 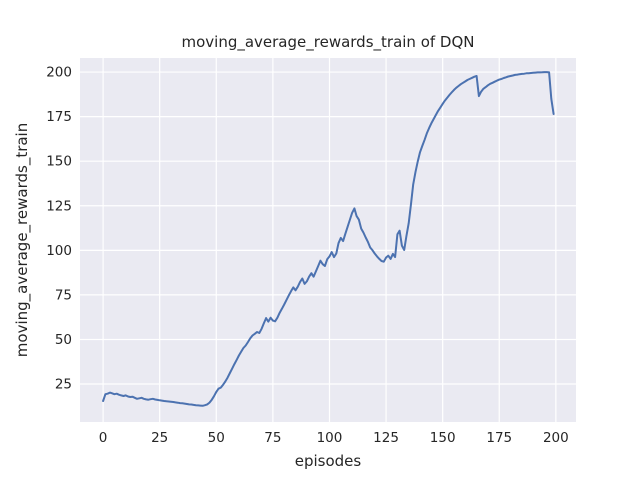 I want to click on x-tick-label: 0, so click(x=103, y=438).